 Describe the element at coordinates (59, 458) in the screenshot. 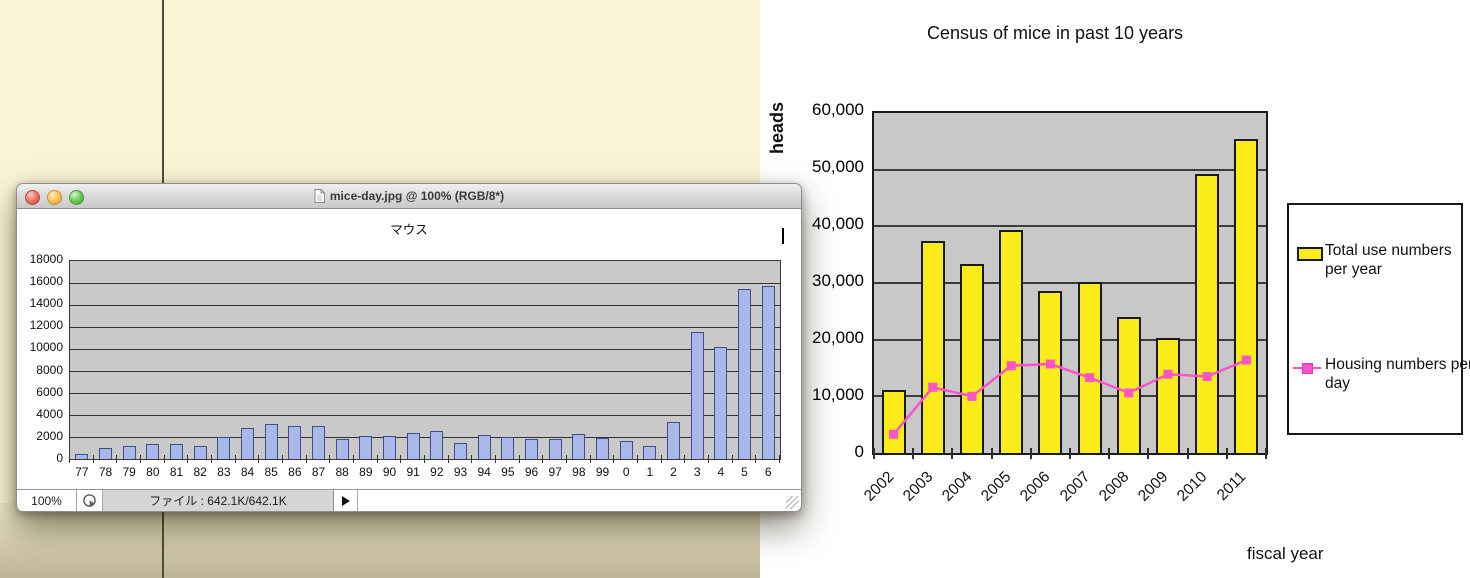

I see `y-tick-label: 0` at that location.